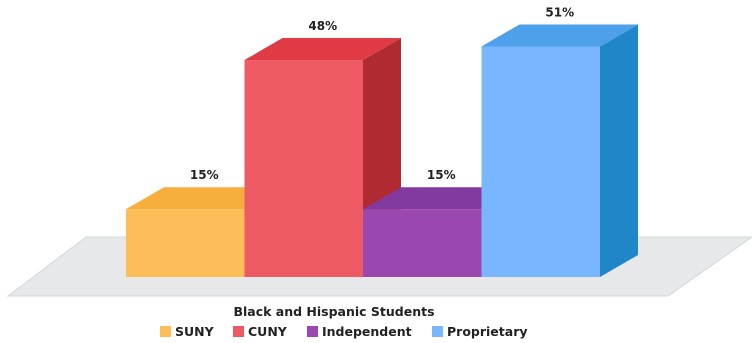 This screenshot has width=752, height=343. What do you see at coordinates (559, 12) in the screenshot?
I see `value-label-proprietary: 51%` at bounding box center [559, 12].